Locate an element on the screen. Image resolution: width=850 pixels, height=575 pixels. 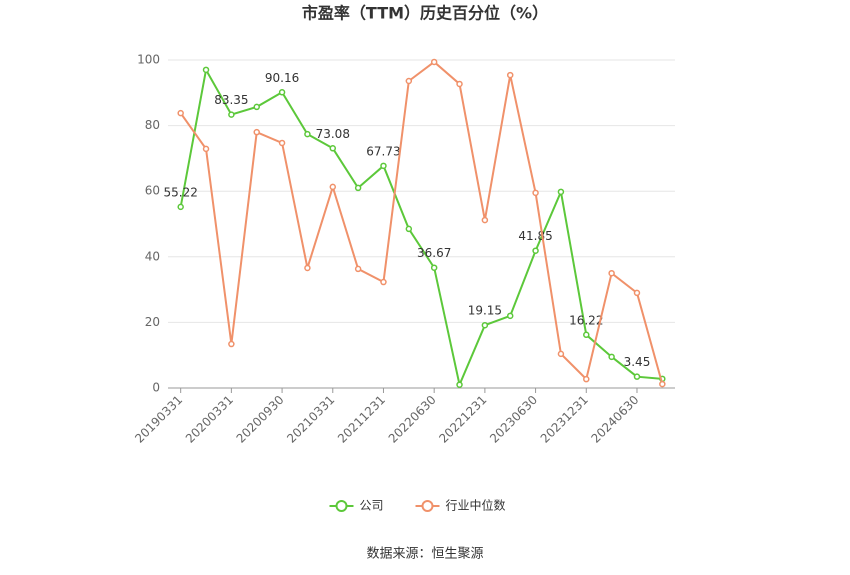
data-label: 16.22 is located at coordinates (586, 320).